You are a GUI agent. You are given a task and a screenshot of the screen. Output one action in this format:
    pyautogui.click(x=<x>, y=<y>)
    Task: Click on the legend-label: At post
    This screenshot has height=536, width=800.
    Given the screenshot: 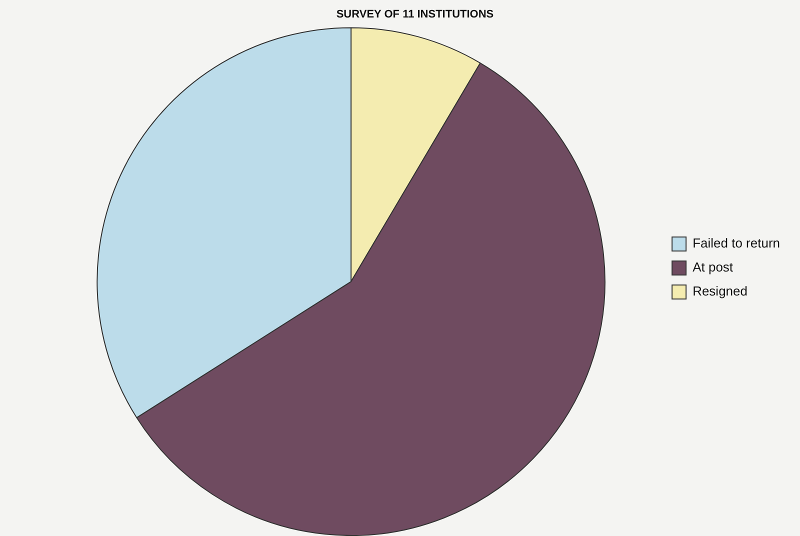 What is the action you would take?
    pyautogui.click(x=713, y=267)
    